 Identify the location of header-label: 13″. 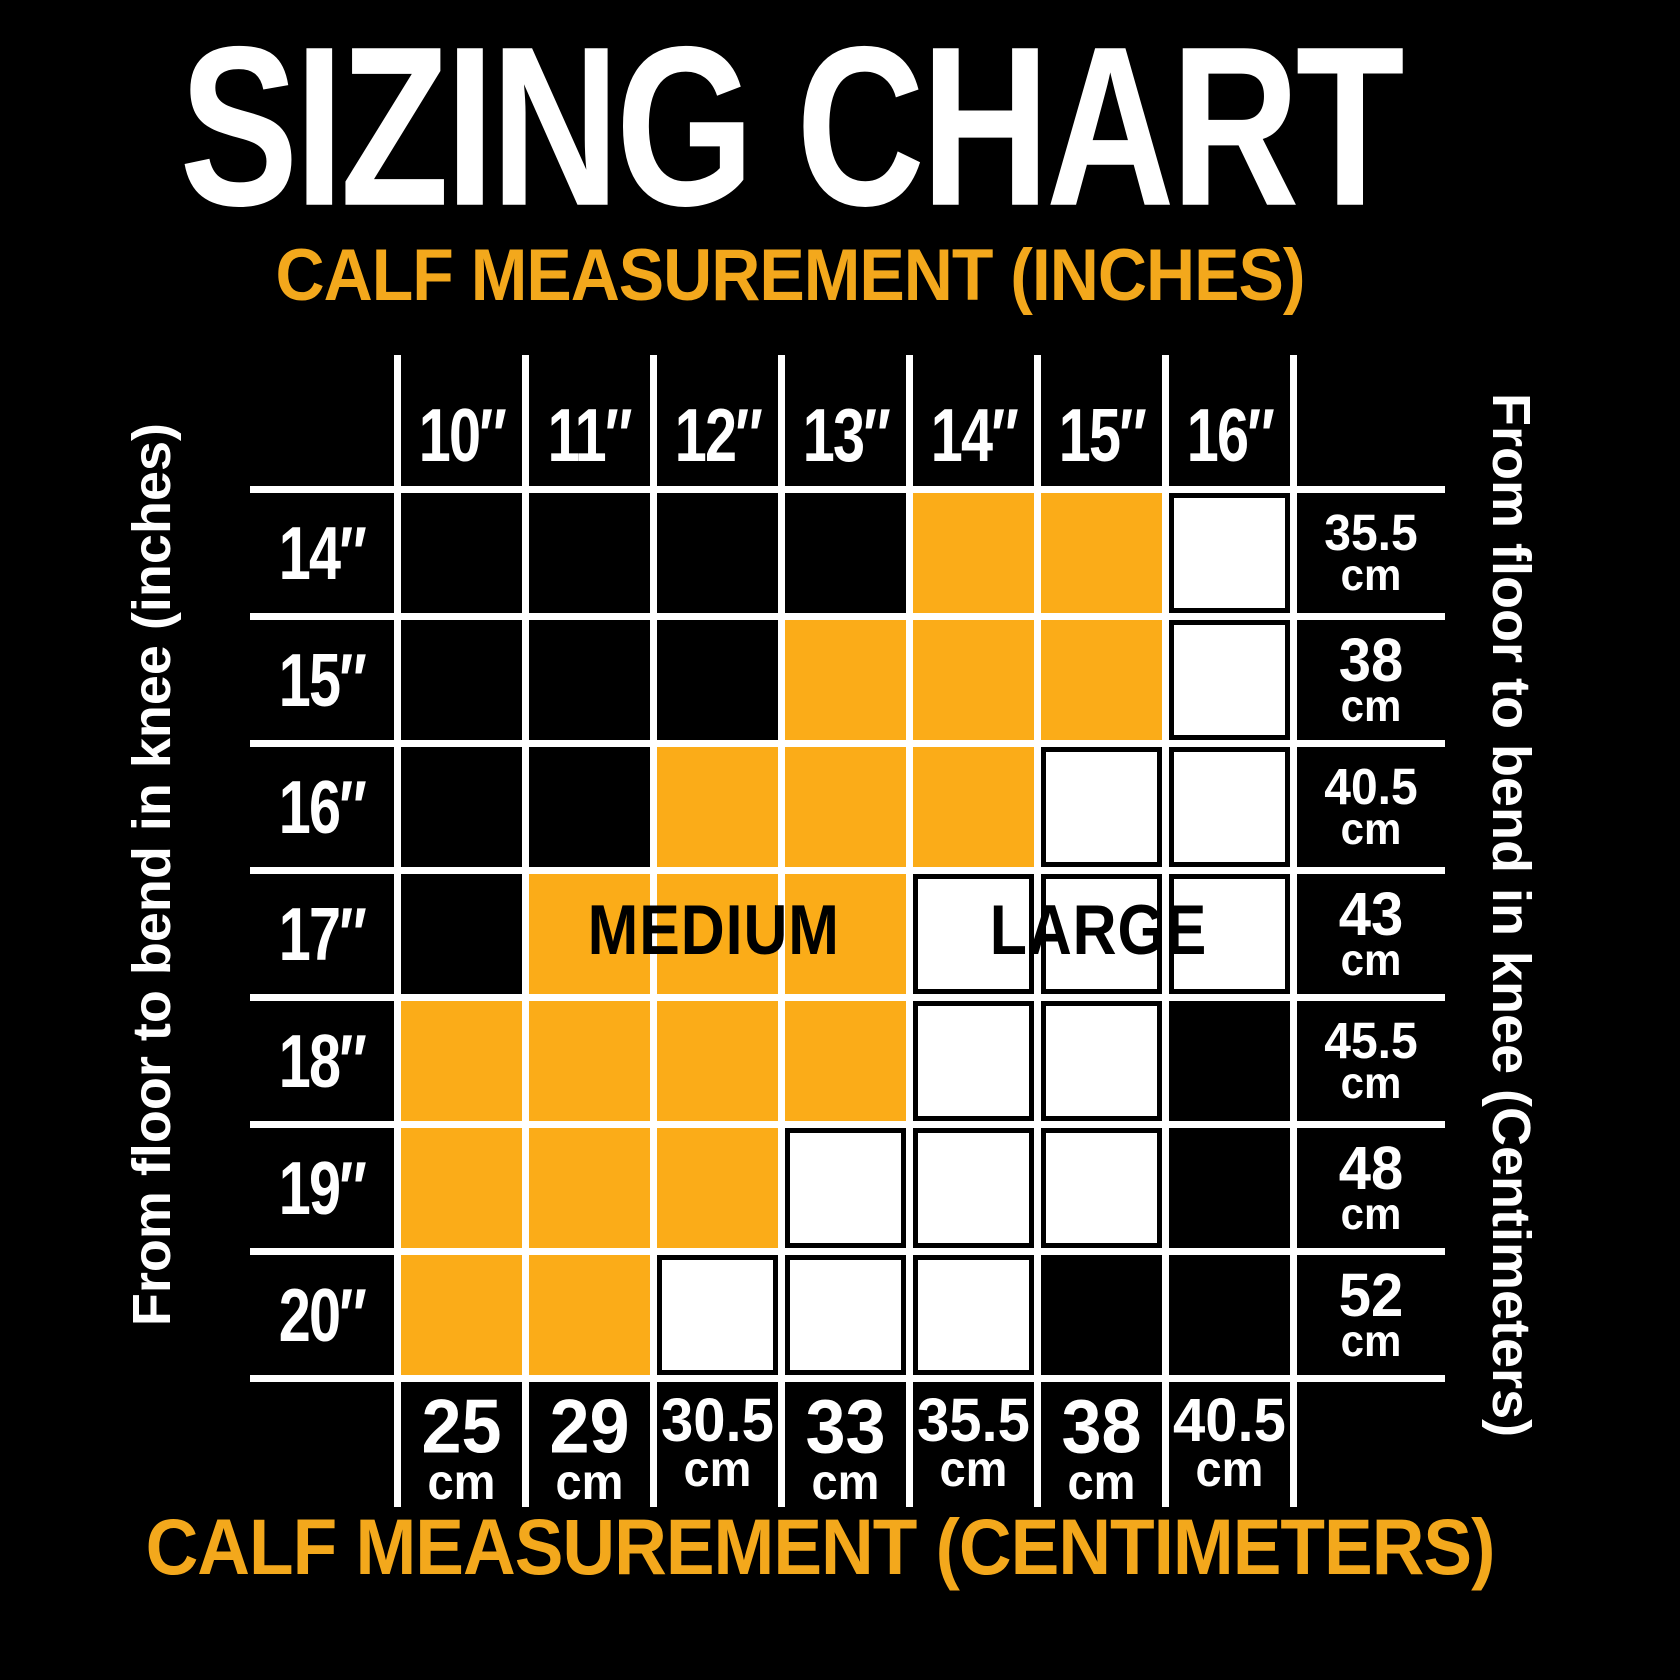
(846, 435).